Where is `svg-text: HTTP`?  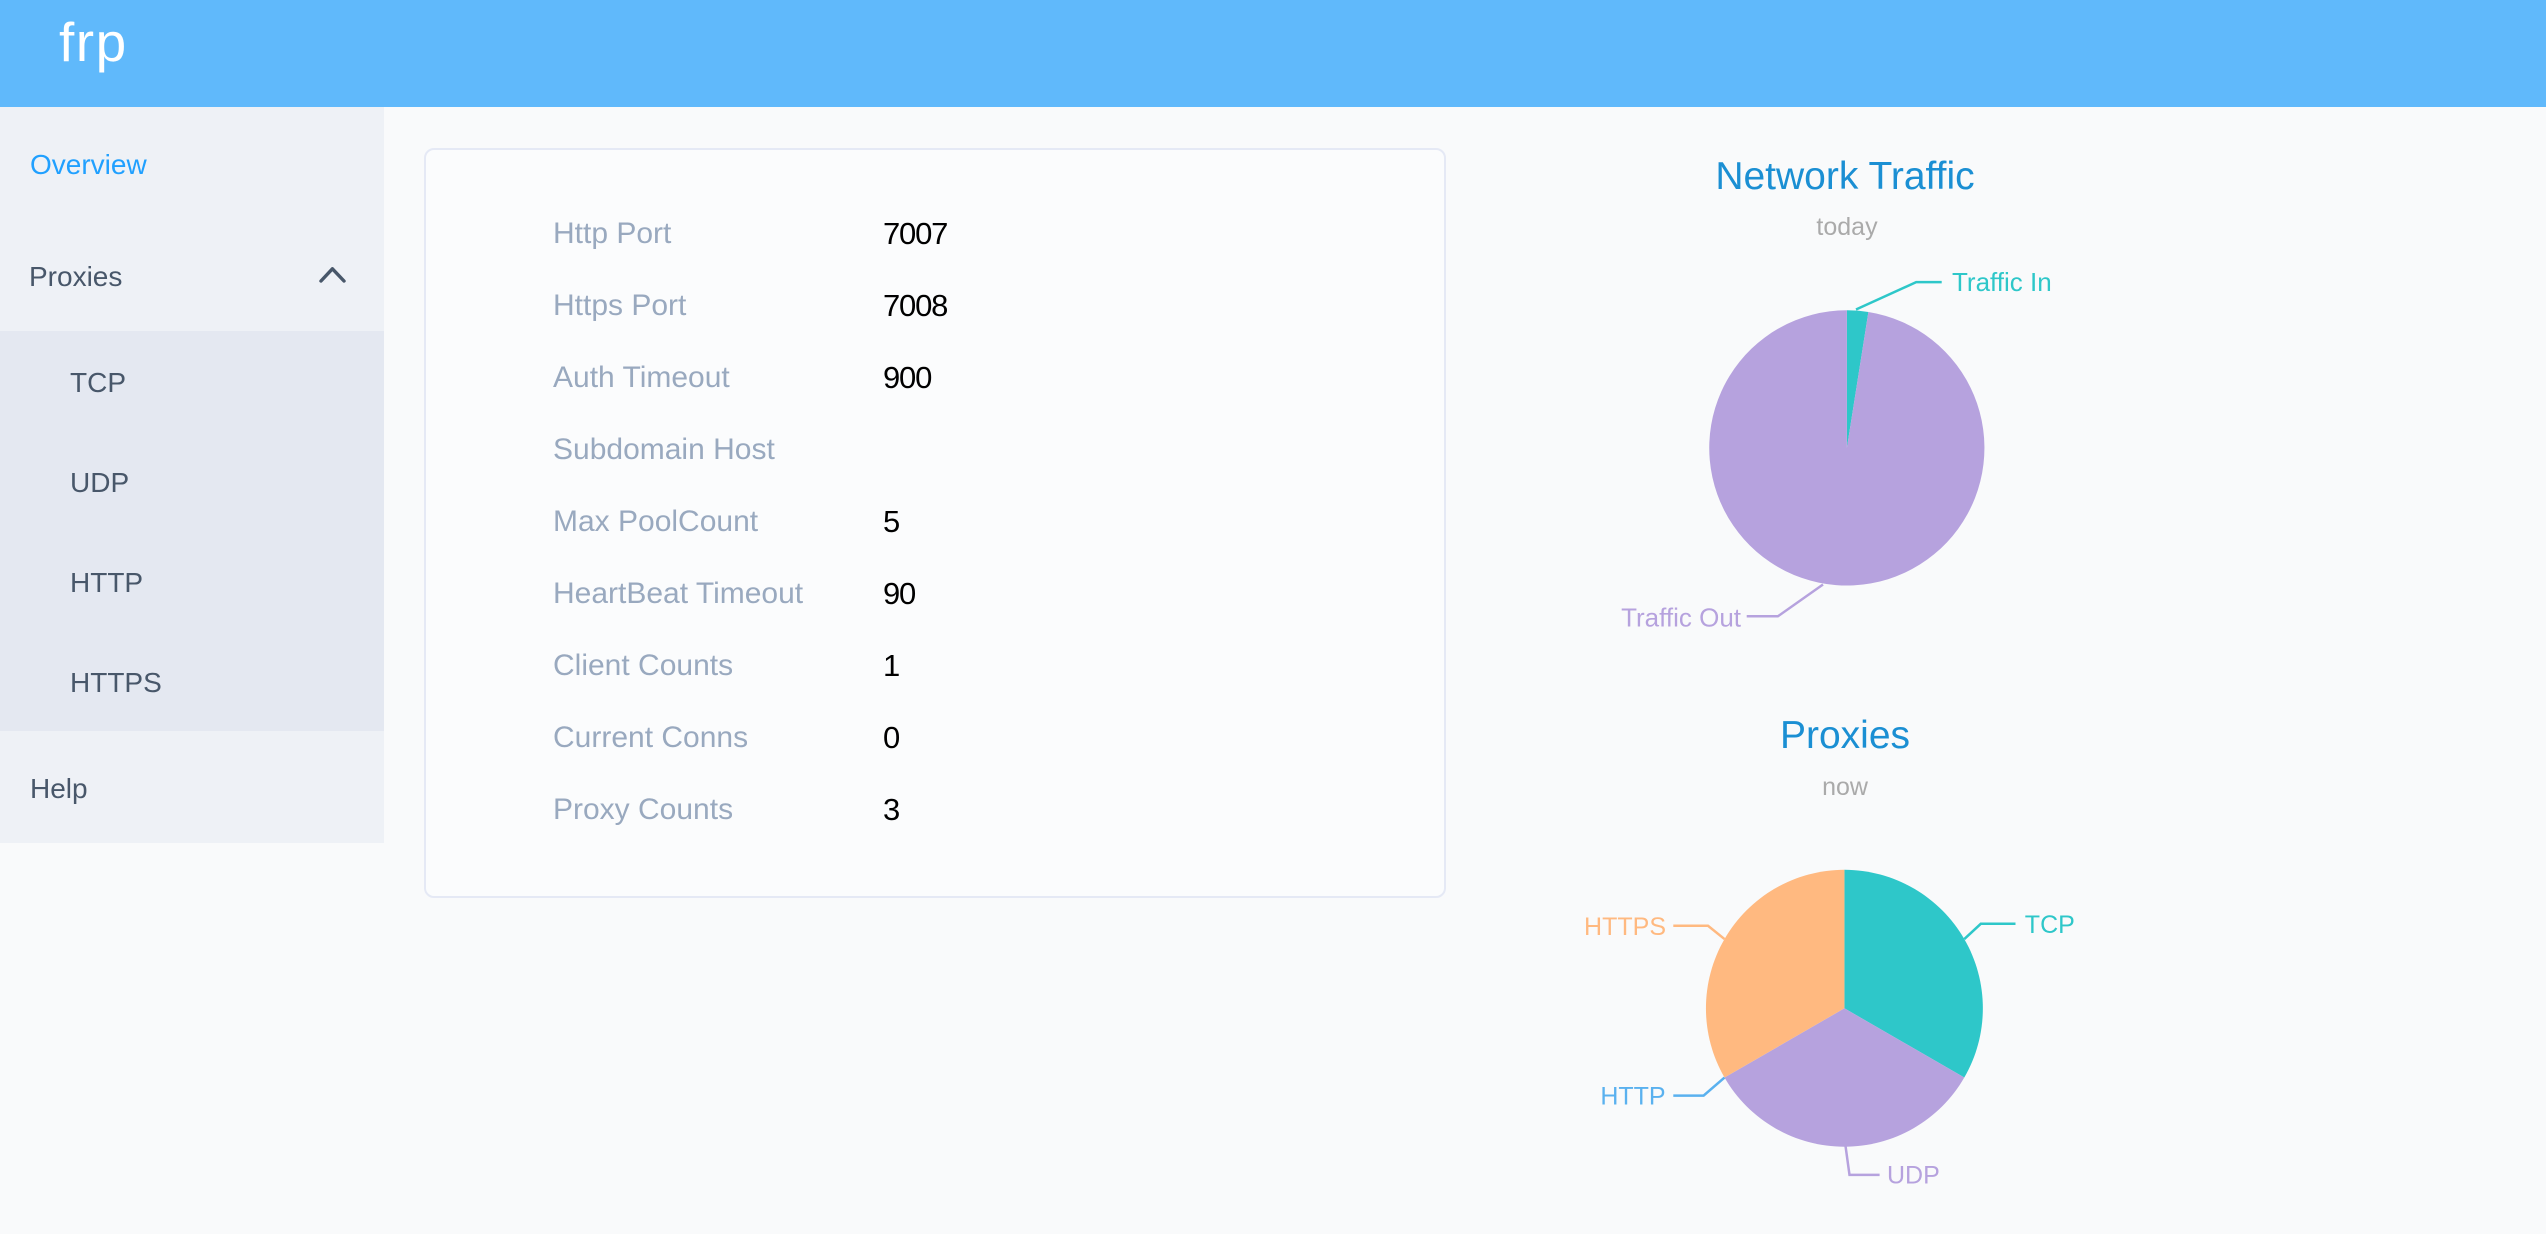 svg-text: HTTP is located at coordinates (1632, 1097).